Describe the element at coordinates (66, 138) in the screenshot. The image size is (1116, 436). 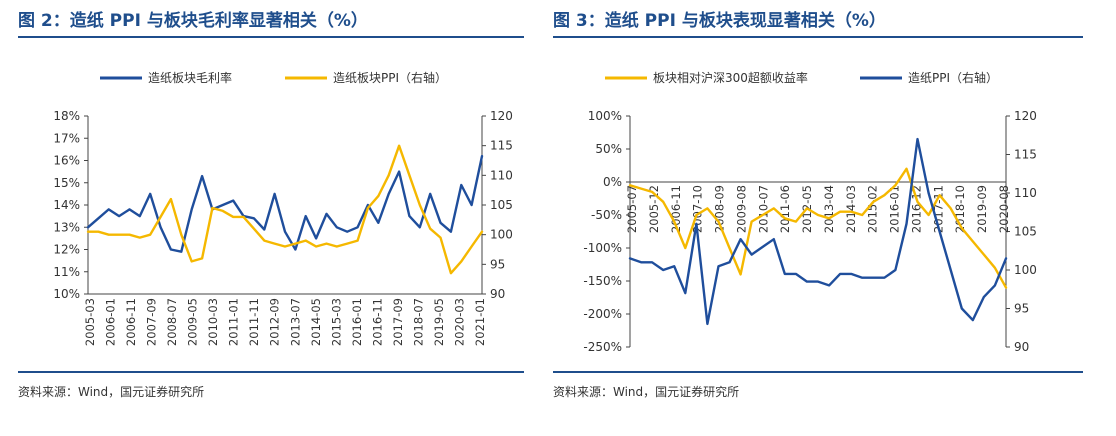
I see `left-y-tick-label: 17%` at that location.